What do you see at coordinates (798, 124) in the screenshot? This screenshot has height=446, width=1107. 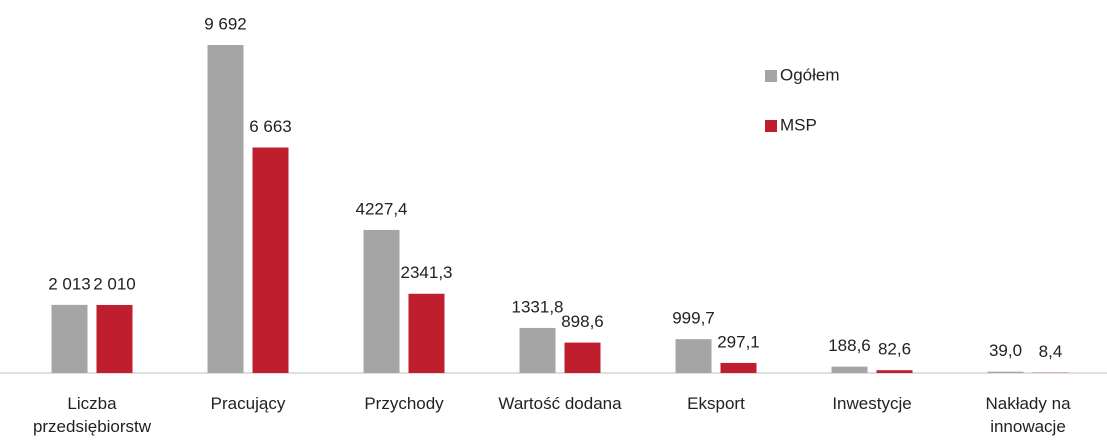 I see `legend-label: MSP` at bounding box center [798, 124].